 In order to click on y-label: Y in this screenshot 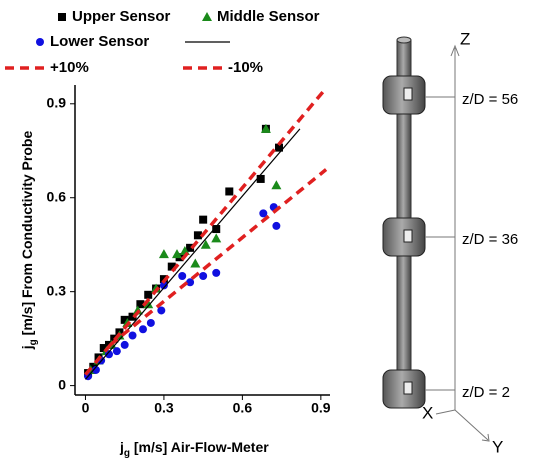, I will do `click(497, 446)`.